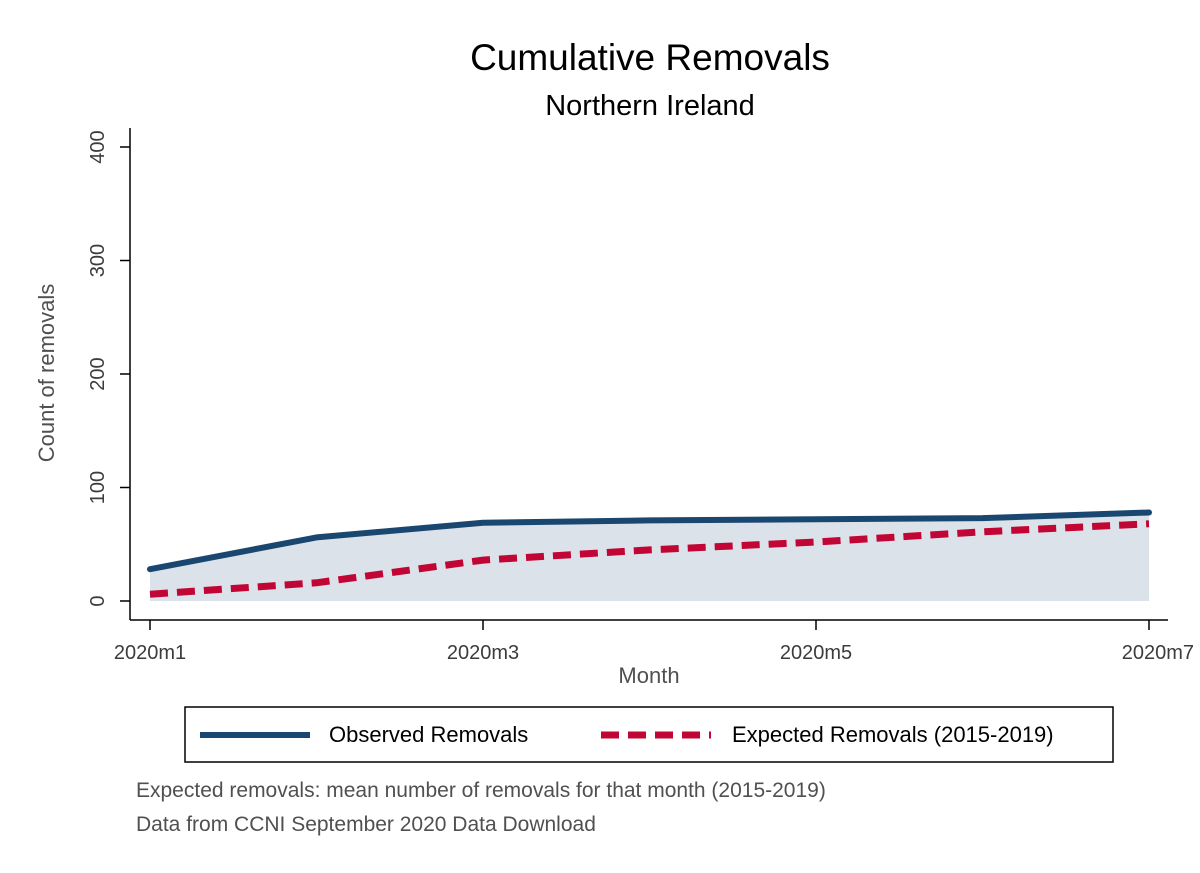 The image size is (1200, 873). I want to click on y-tick-label: 400, so click(98, 146).